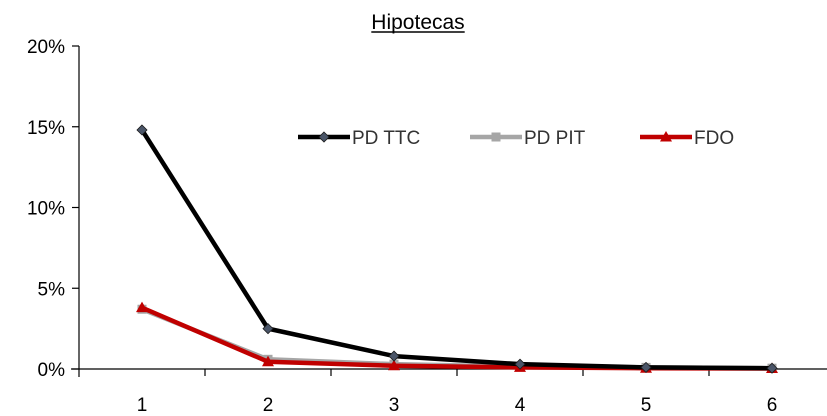 The width and height of the screenshot is (827, 416). I want to click on legend-item-pd-pit: PD PIT, so click(528, 138).